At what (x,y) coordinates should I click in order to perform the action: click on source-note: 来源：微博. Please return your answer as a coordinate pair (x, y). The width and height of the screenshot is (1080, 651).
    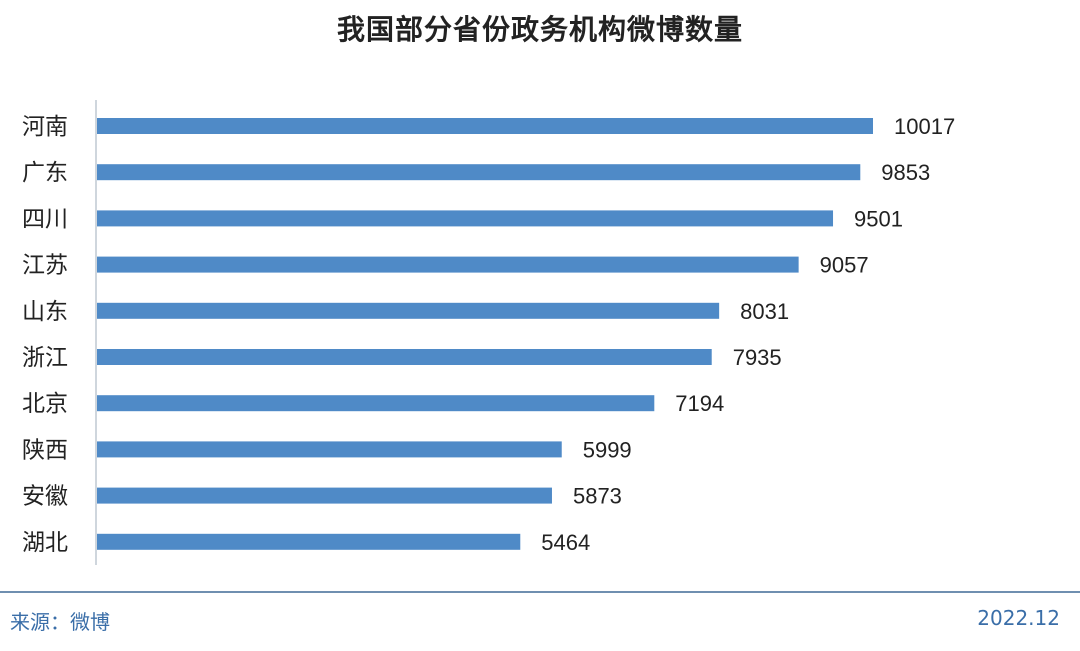
    Looking at the image, I should click on (60, 622).